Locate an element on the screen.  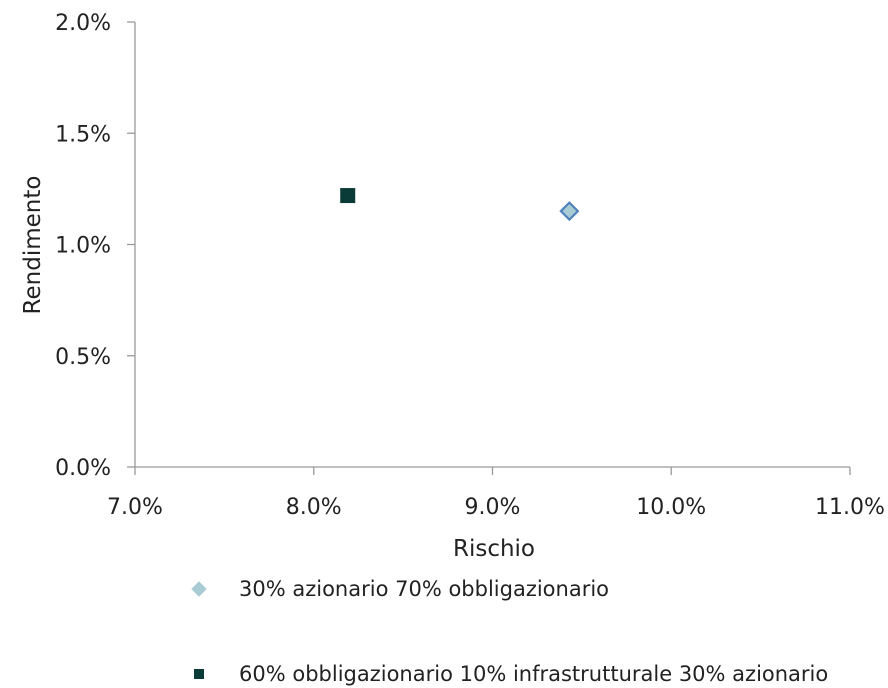
y-tick-label: 0.0% is located at coordinates (83, 468).